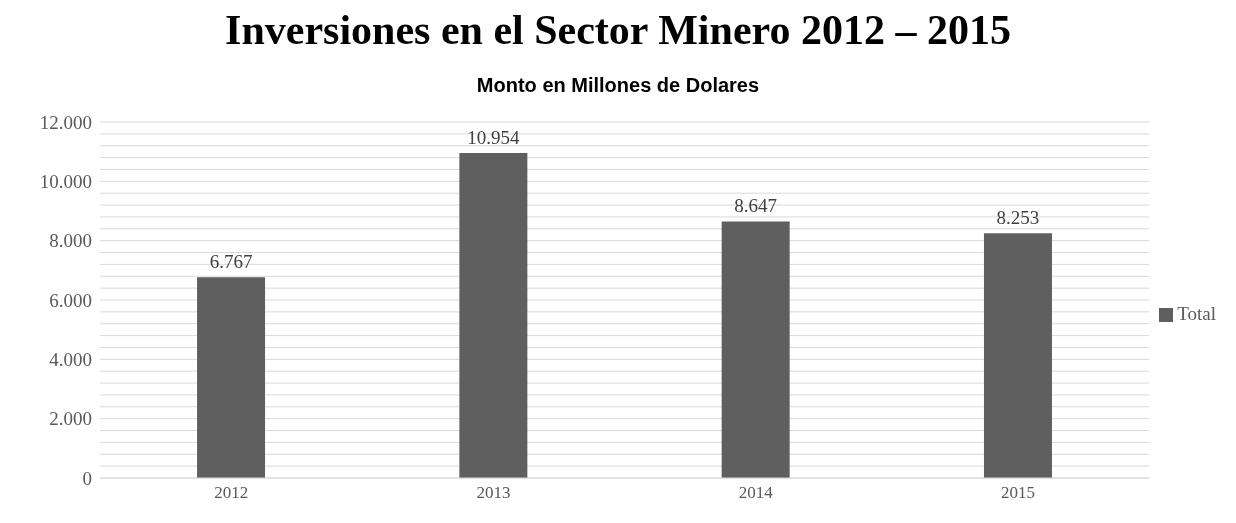 The image size is (1236, 523). Describe the element at coordinates (493, 138) in the screenshot. I see `data-label: 10.954` at that location.